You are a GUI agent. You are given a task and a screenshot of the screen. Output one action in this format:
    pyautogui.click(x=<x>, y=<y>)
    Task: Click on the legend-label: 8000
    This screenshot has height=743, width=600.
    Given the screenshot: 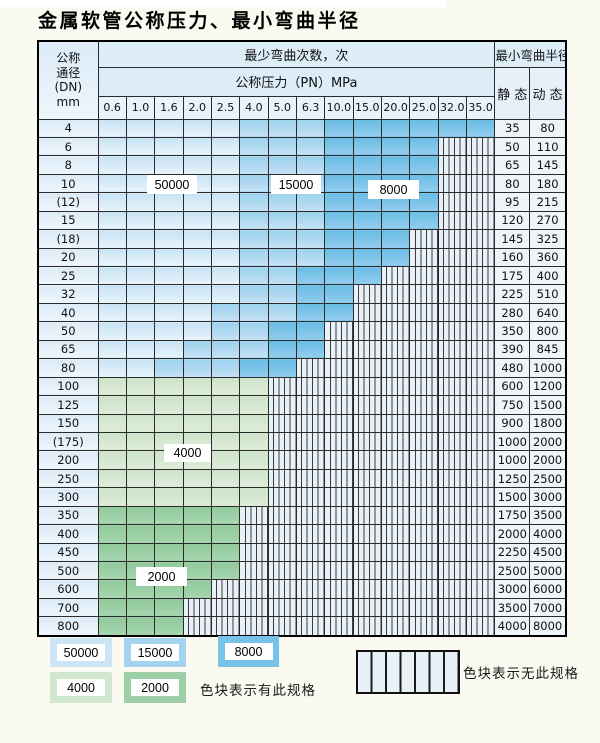 What is the action you would take?
    pyautogui.click(x=248, y=651)
    